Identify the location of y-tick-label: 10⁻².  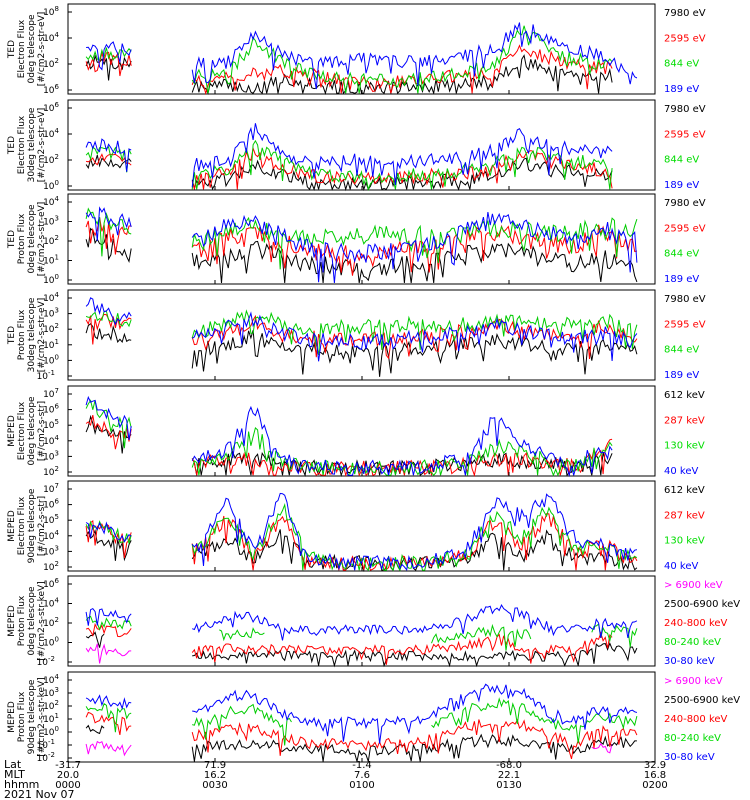
(46, 757).